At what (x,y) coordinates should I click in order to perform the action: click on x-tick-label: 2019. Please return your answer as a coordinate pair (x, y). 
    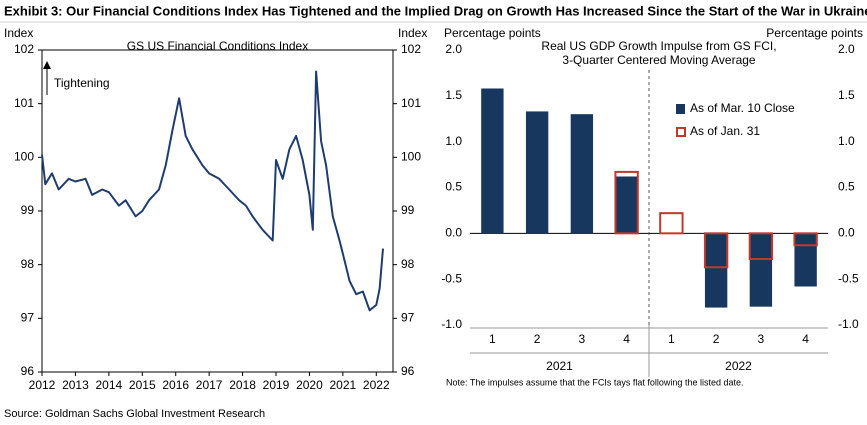
    Looking at the image, I should click on (276, 385).